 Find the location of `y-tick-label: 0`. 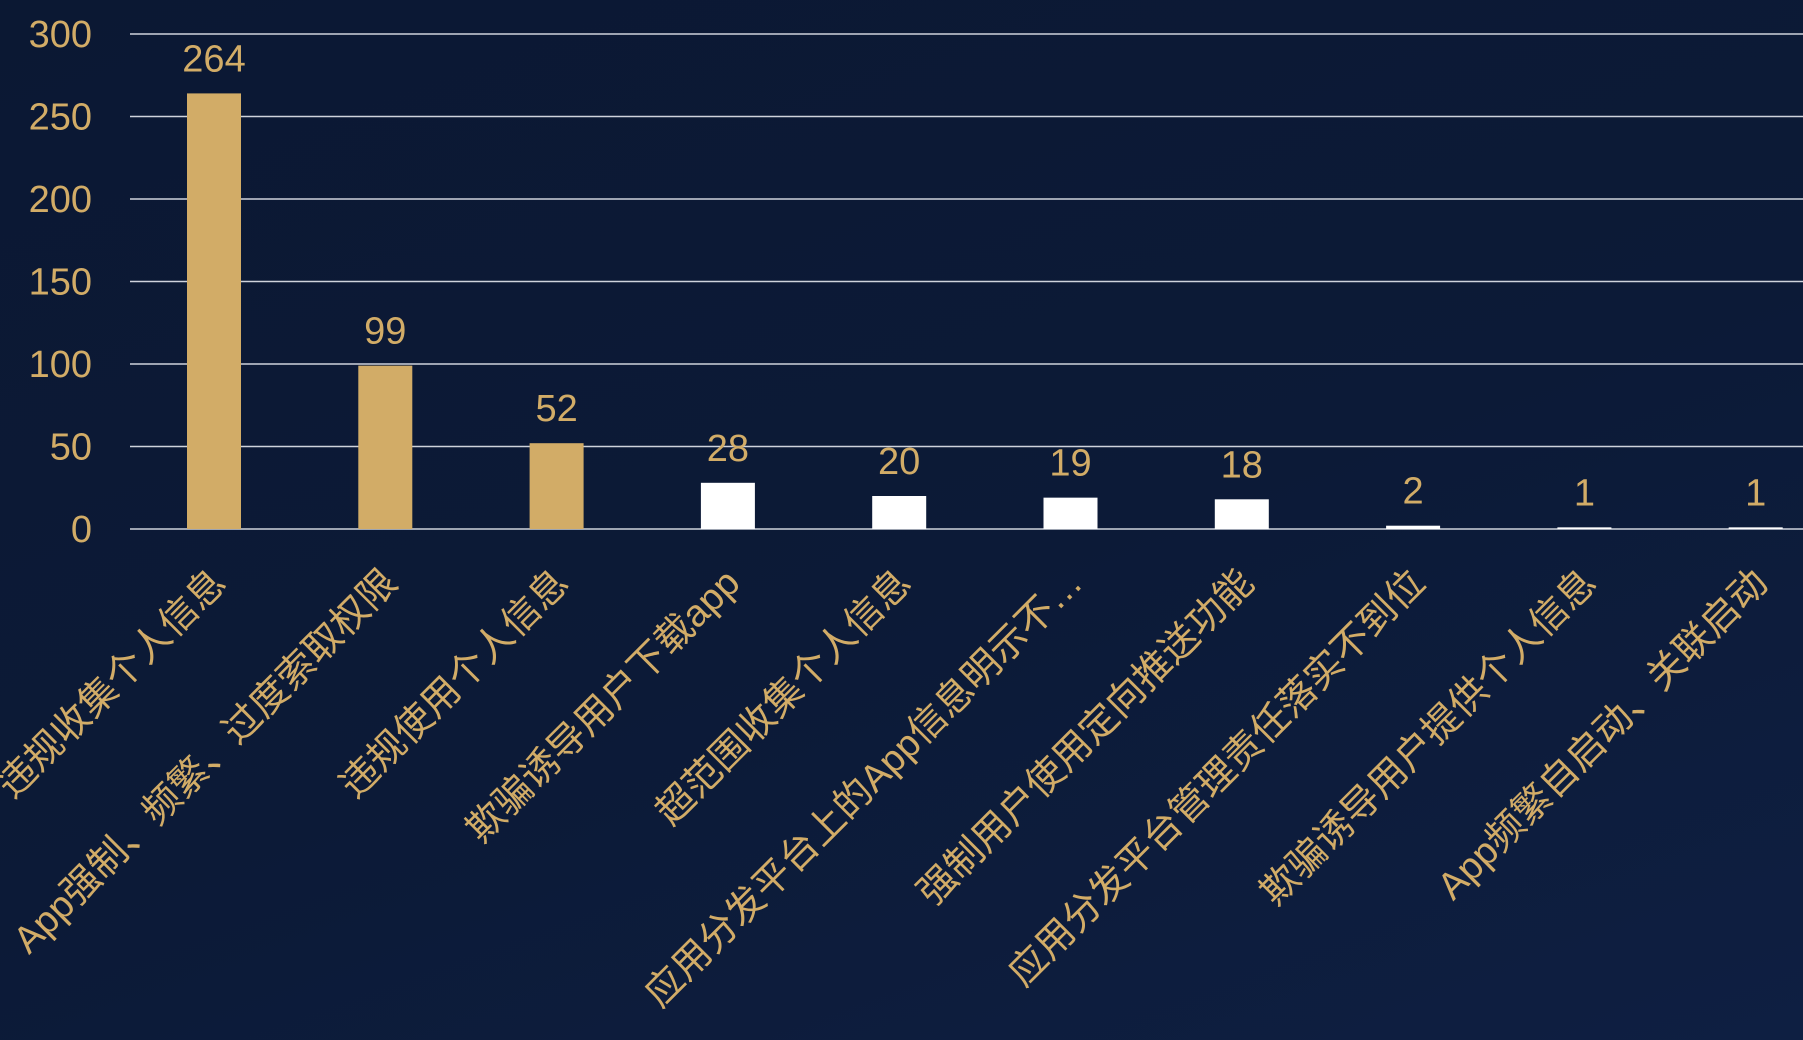

y-tick-label: 0 is located at coordinates (81, 530).